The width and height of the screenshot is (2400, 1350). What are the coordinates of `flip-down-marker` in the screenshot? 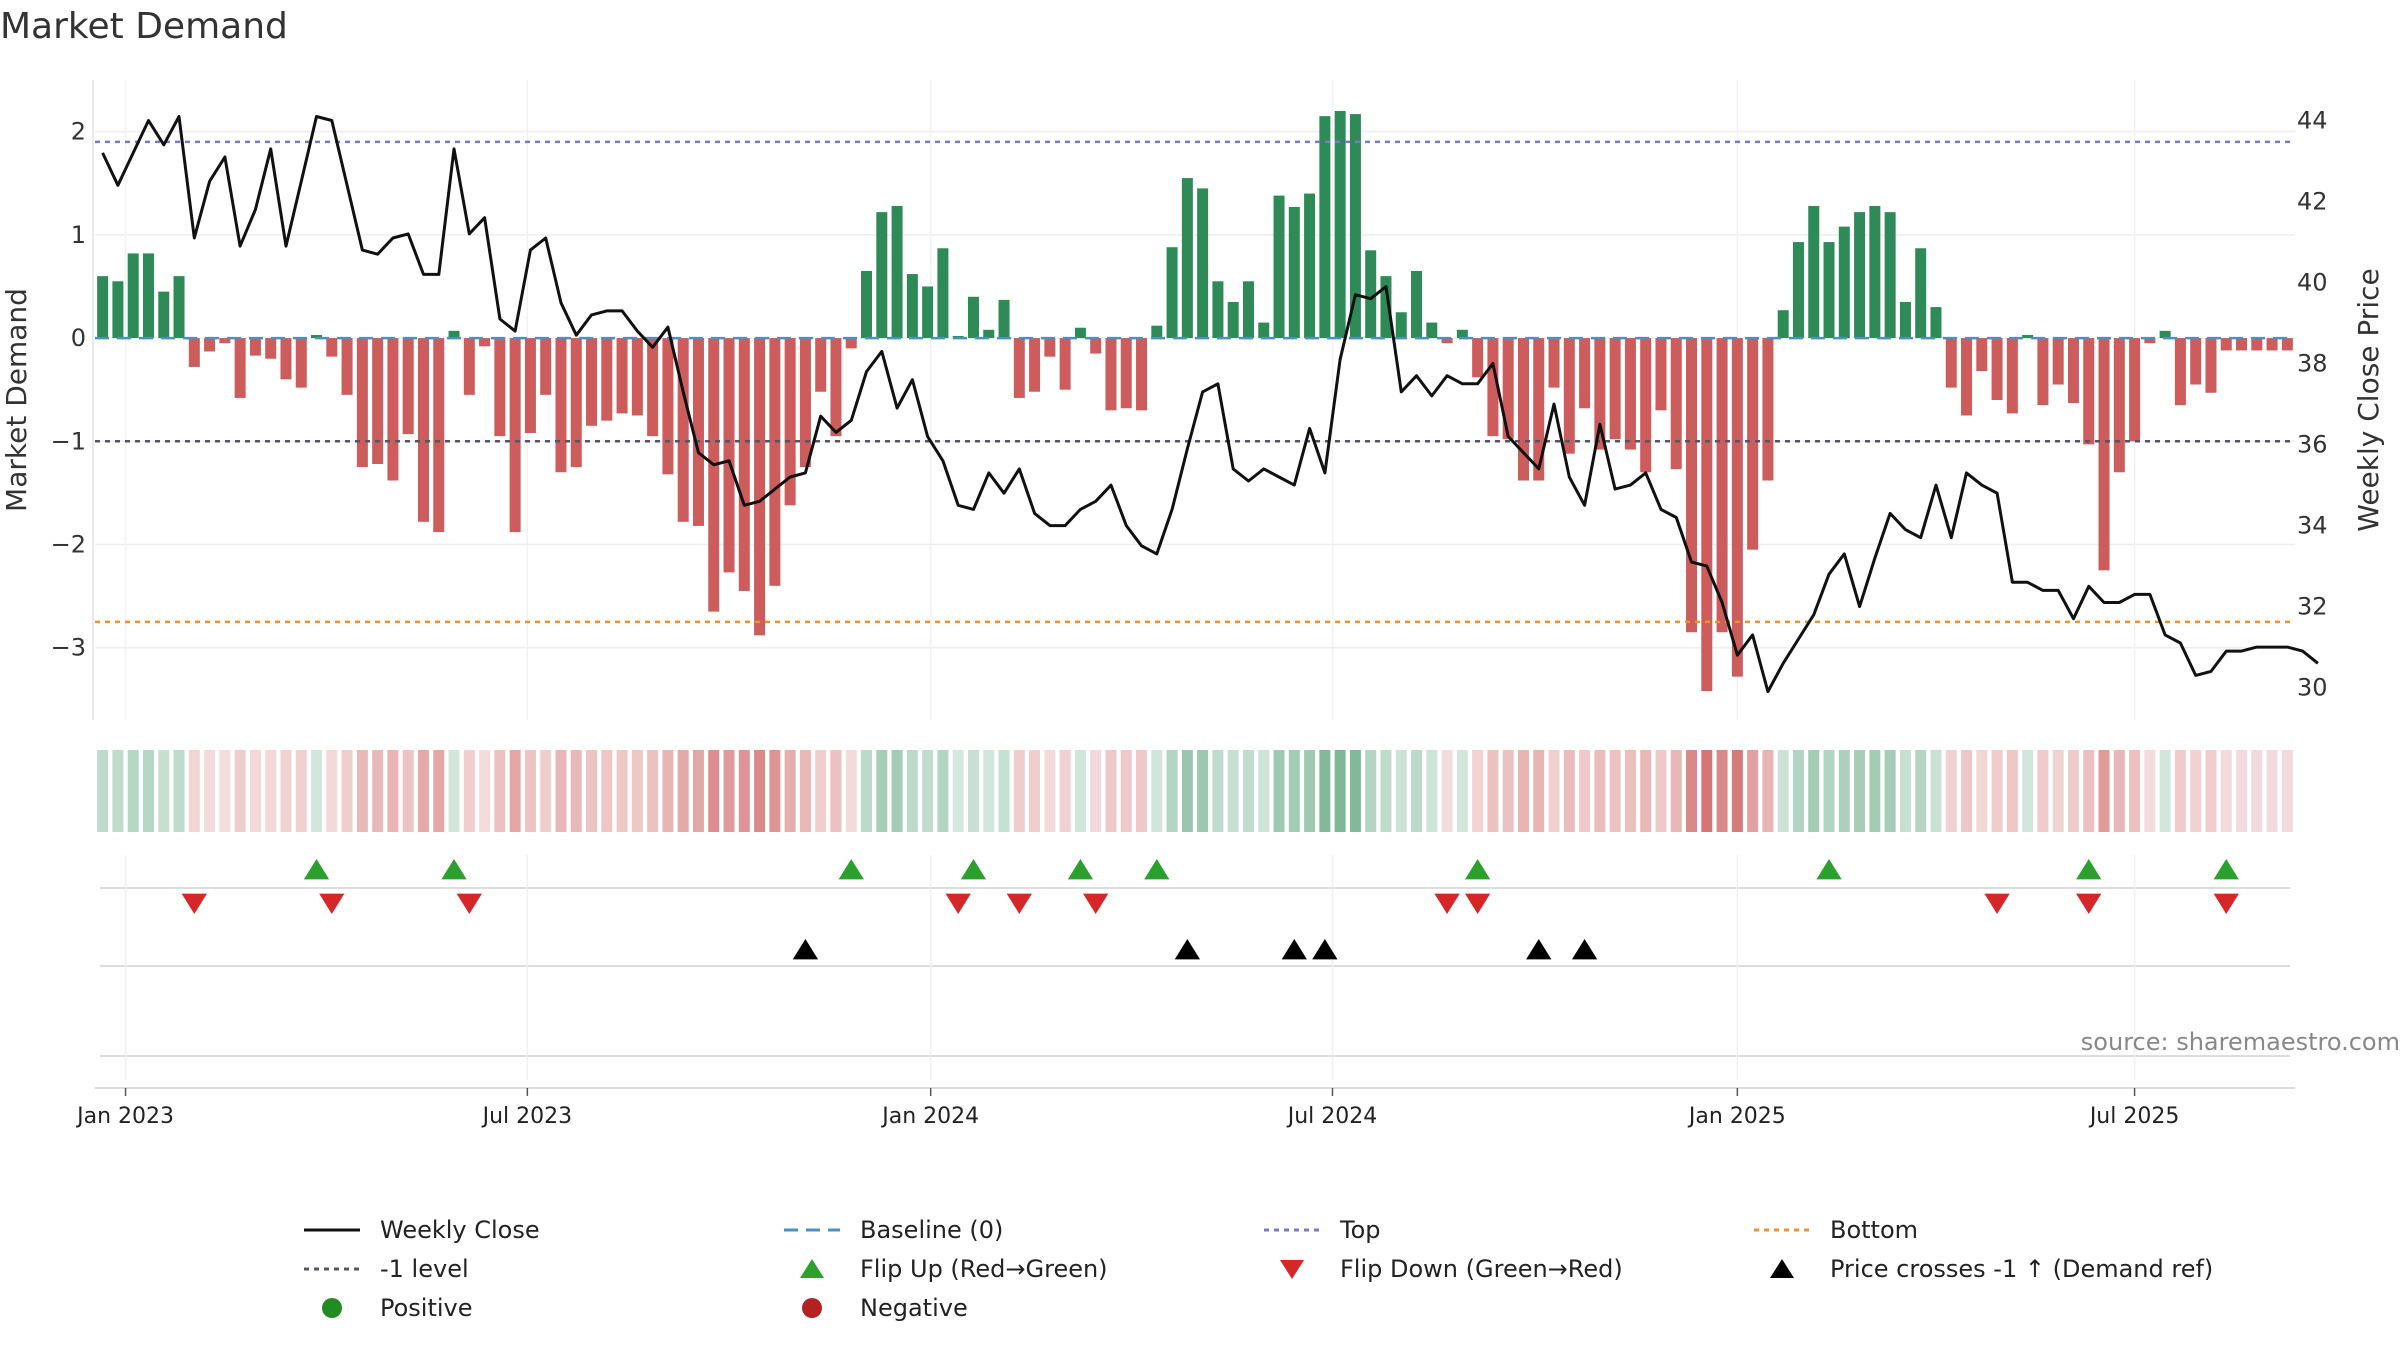 It's located at (332, 903).